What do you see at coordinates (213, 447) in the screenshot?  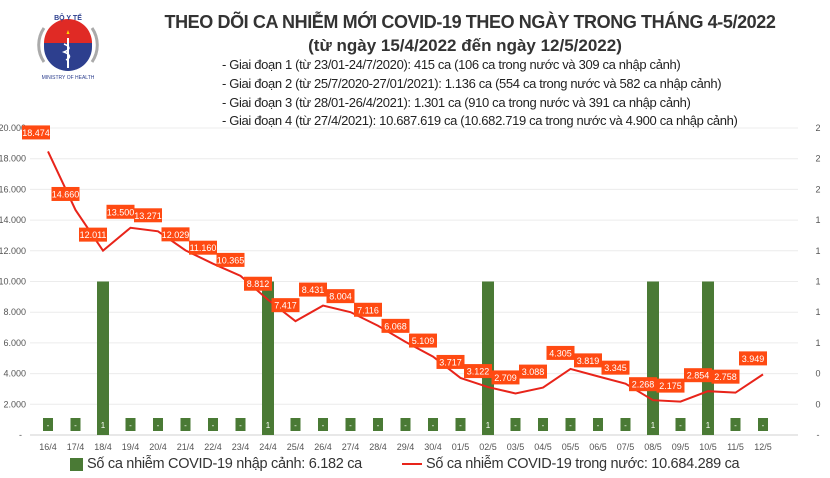 I see `x-tick-label: 22/4` at bounding box center [213, 447].